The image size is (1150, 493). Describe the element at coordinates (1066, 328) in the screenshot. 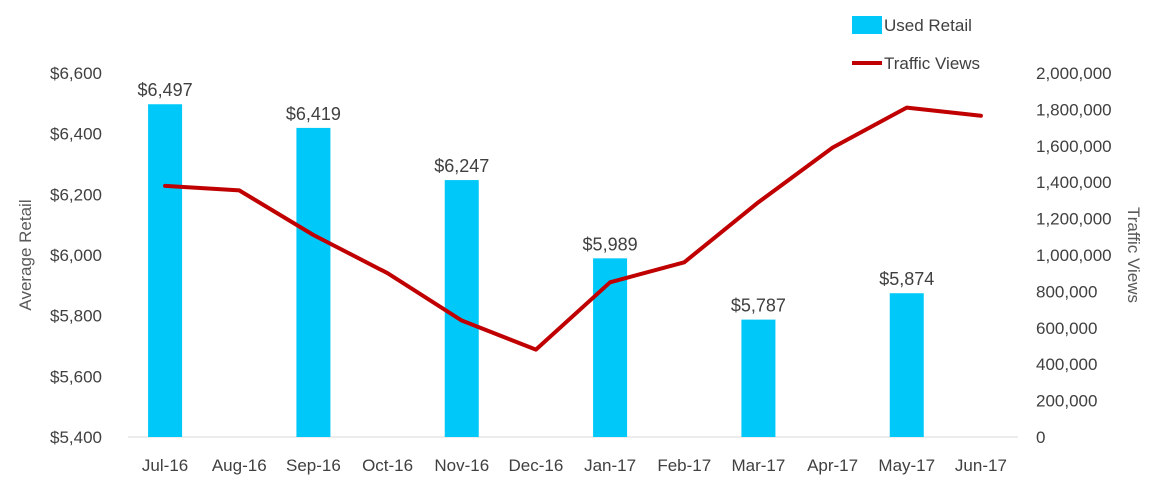

I see `right-axis-tick-label: 600,000` at that location.